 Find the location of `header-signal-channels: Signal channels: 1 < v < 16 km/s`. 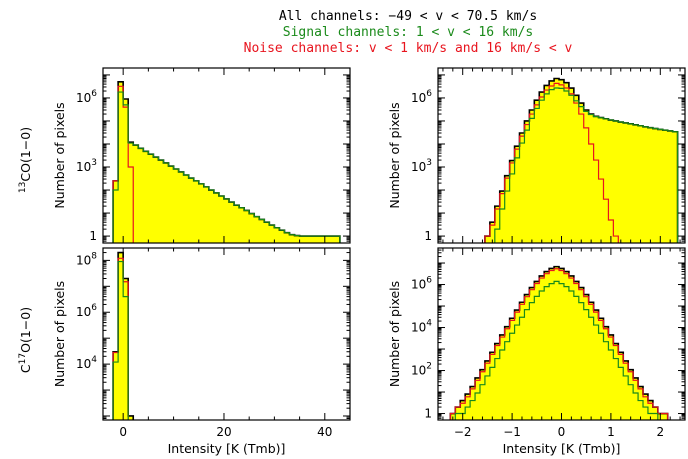

header-signal-channels: Signal channels: 1 < v < 16 km/s is located at coordinates (408, 32).